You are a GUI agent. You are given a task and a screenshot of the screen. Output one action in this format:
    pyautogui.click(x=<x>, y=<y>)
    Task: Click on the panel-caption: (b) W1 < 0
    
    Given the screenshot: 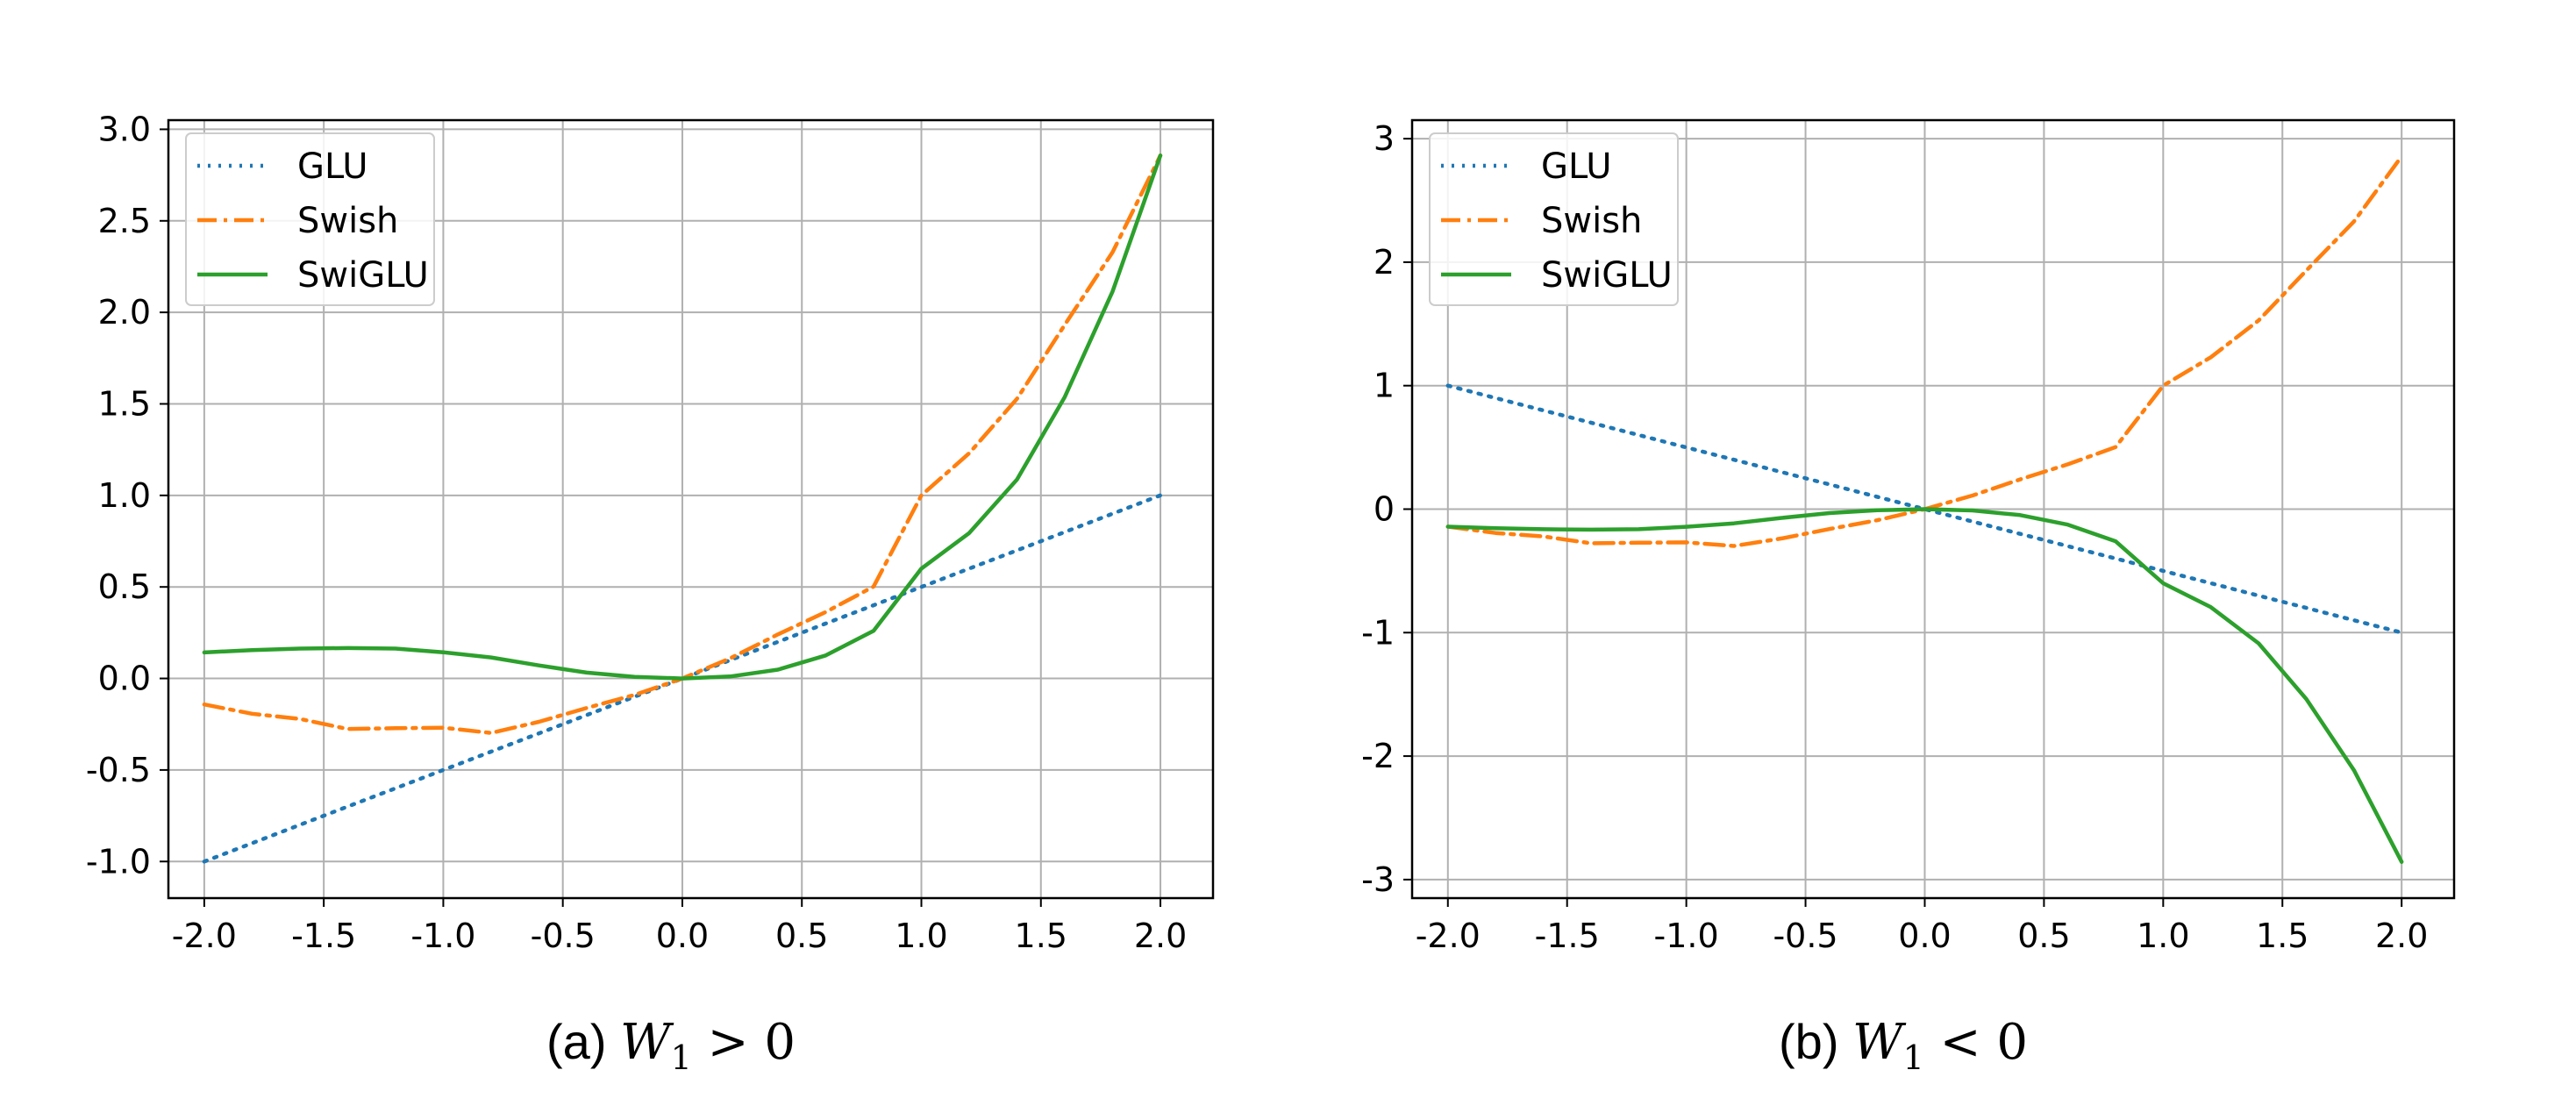 What is the action you would take?
    pyautogui.click(x=1904, y=1046)
    